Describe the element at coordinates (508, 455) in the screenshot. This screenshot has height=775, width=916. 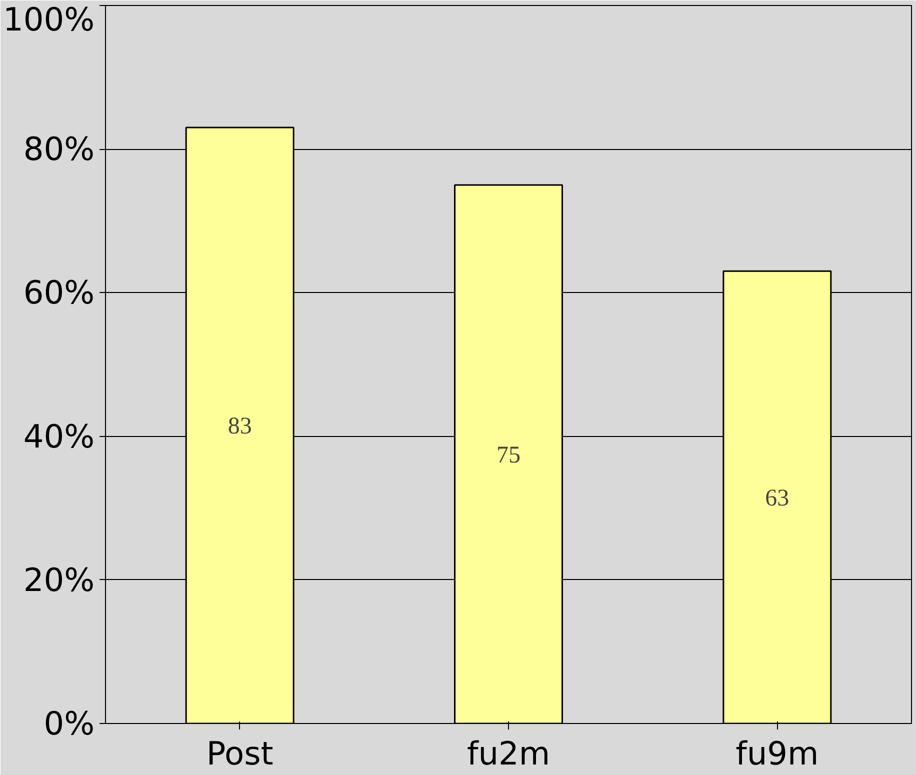
I see `data-label: 75` at that location.